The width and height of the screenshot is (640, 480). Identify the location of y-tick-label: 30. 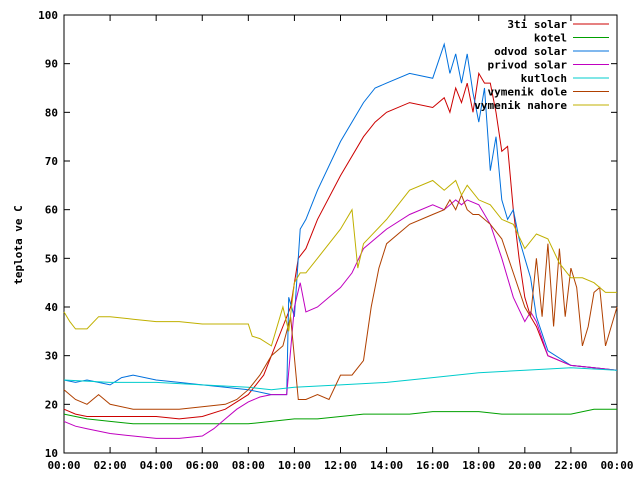
(51, 356).